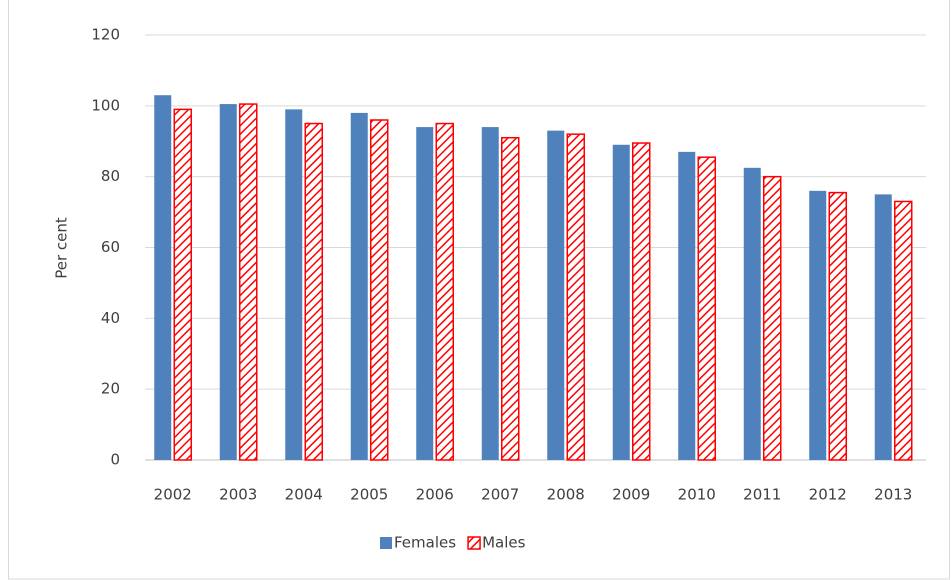  Describe the element at coordinates (762, 495) in the screenshot. I see `x-tick-label: 2011` at that location.